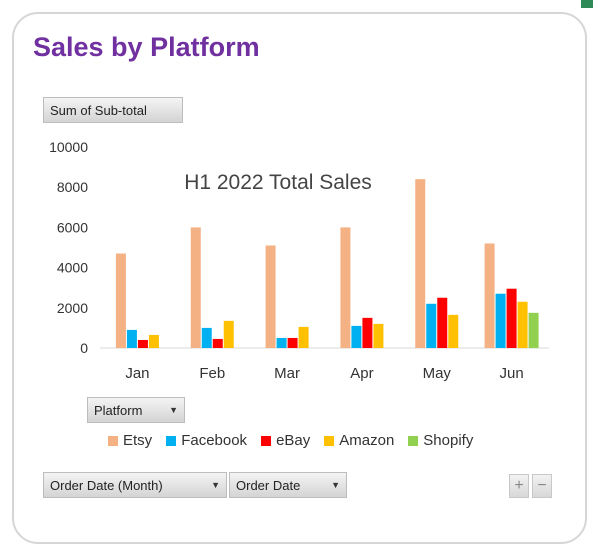 The height and width of the screenshot is (555, 600). I want to click on bar-shopify-jun, so click(533, 330).